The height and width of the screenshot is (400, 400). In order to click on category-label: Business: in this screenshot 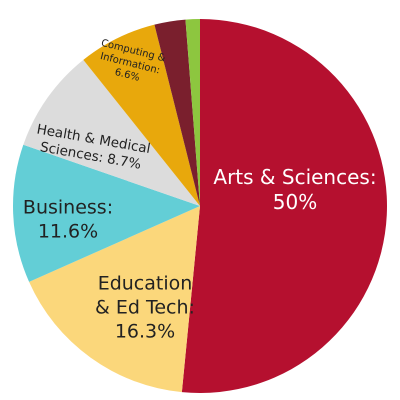, I will do `click(68, 207)`.